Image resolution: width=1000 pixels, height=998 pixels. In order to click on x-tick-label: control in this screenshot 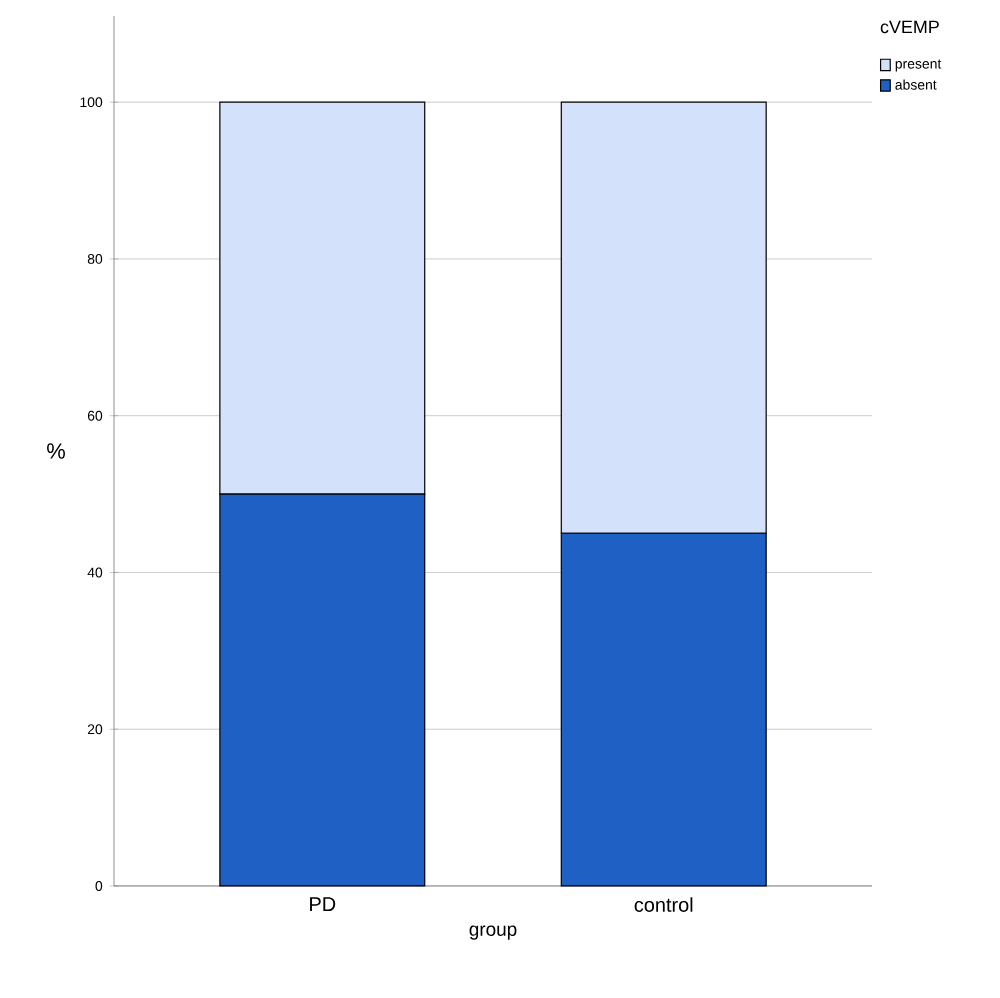, I will do `click(663, 904)`.